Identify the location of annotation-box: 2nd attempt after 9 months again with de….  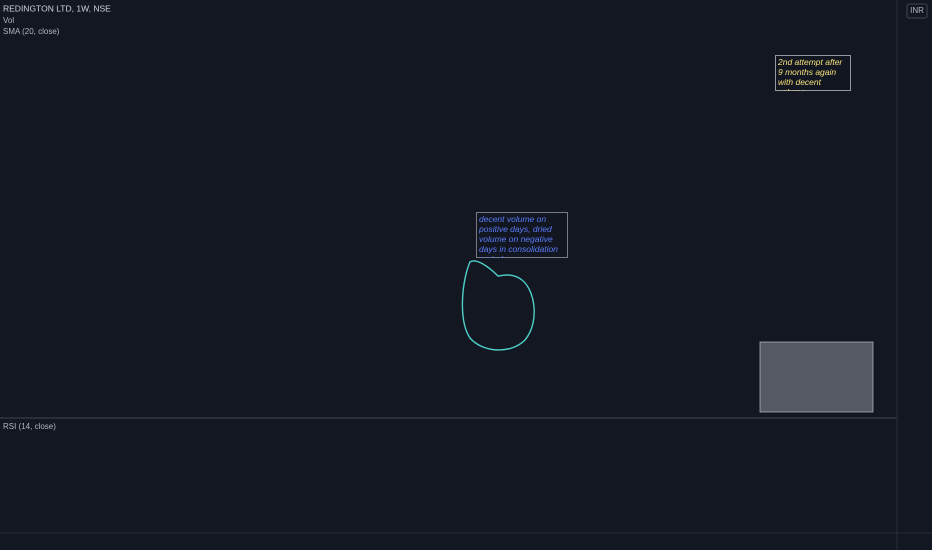
(813, 73).